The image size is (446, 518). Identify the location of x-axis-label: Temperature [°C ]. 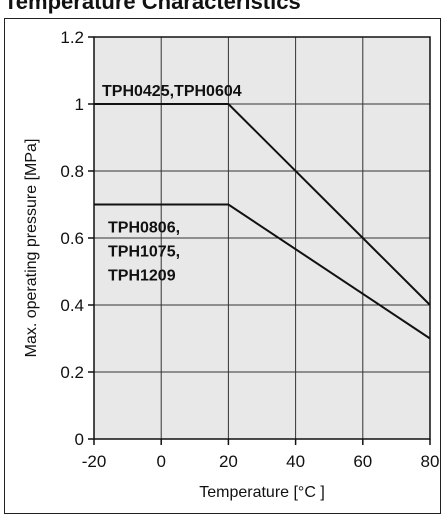
(262, 492).